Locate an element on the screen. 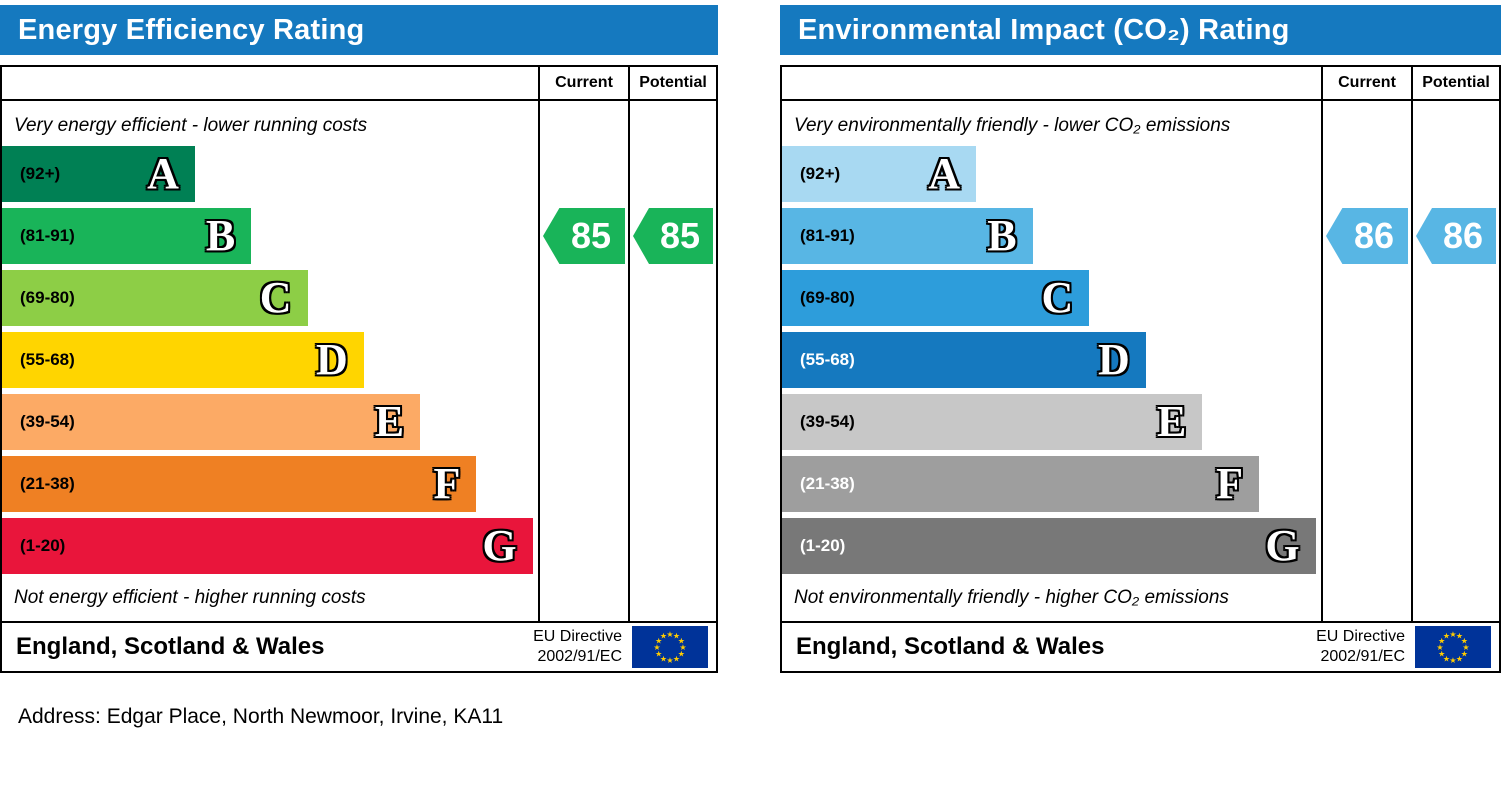 The width and height of the screenshot is (1501, 805). energy-potential-arrow: 85 is located at coordinates (673, 236).